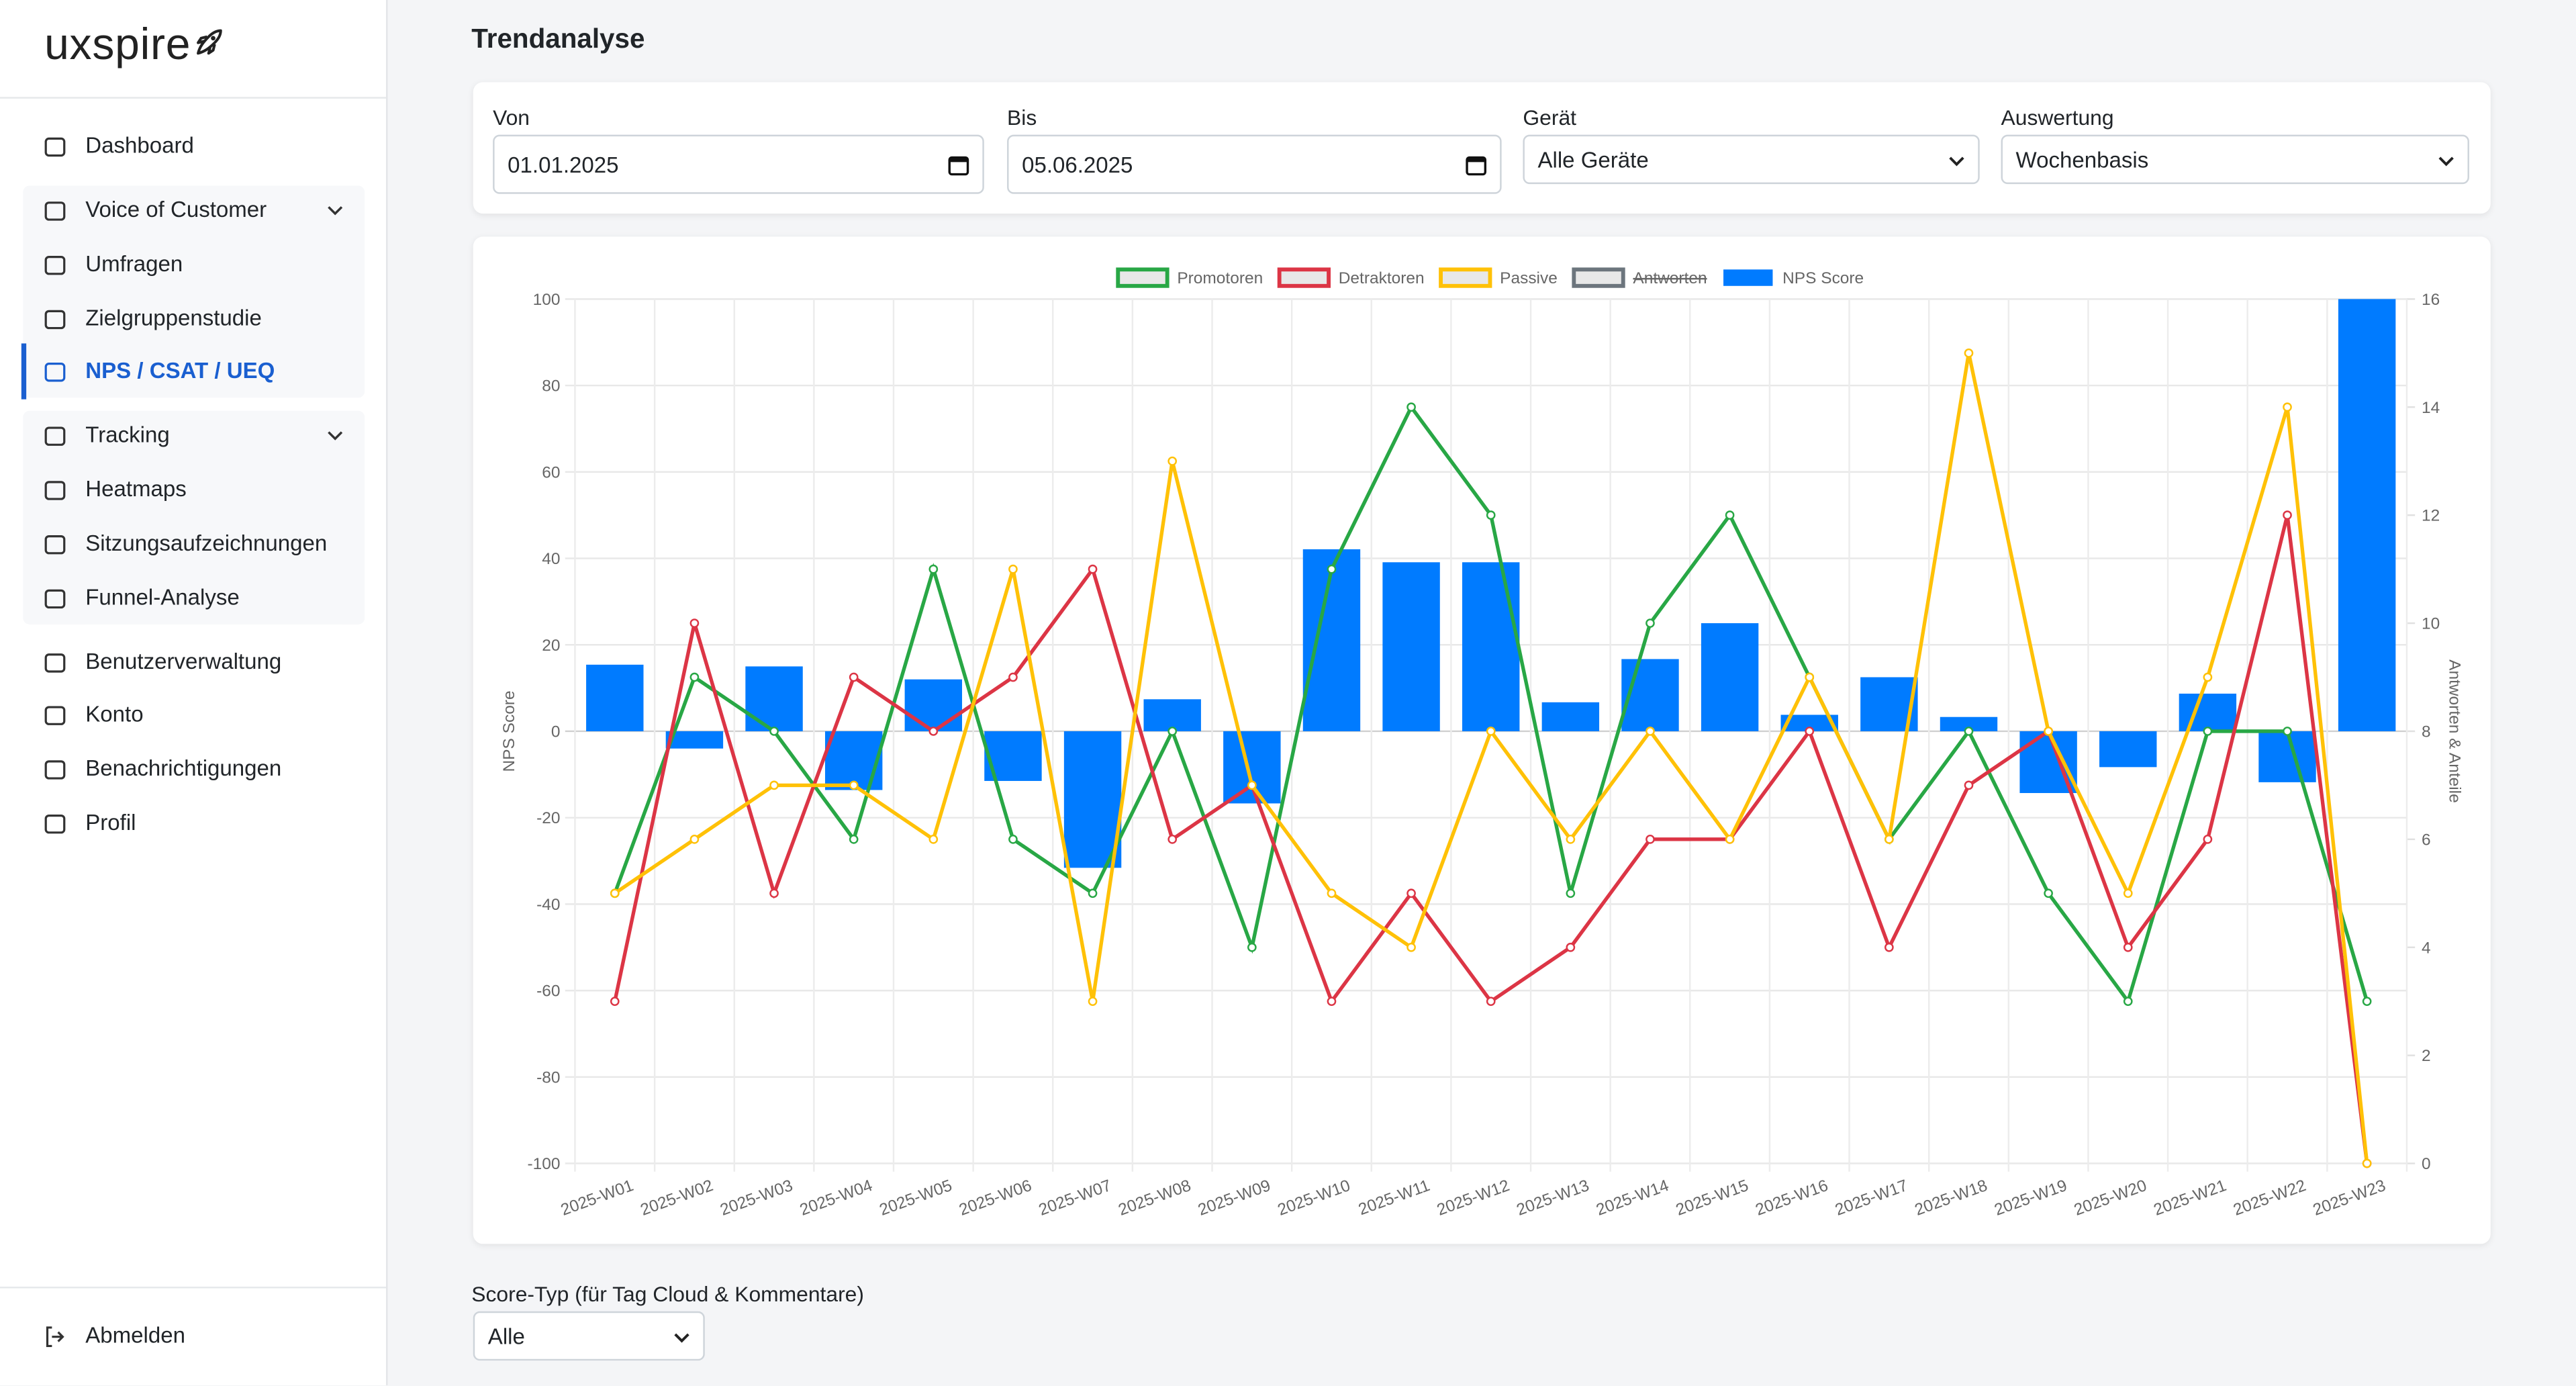 This screenshot has height=1386, width=2576. What do you see at coordinates (194, 715) in the screenshot?
I see `nav-item: Konto` at bounding box center [194, 715].